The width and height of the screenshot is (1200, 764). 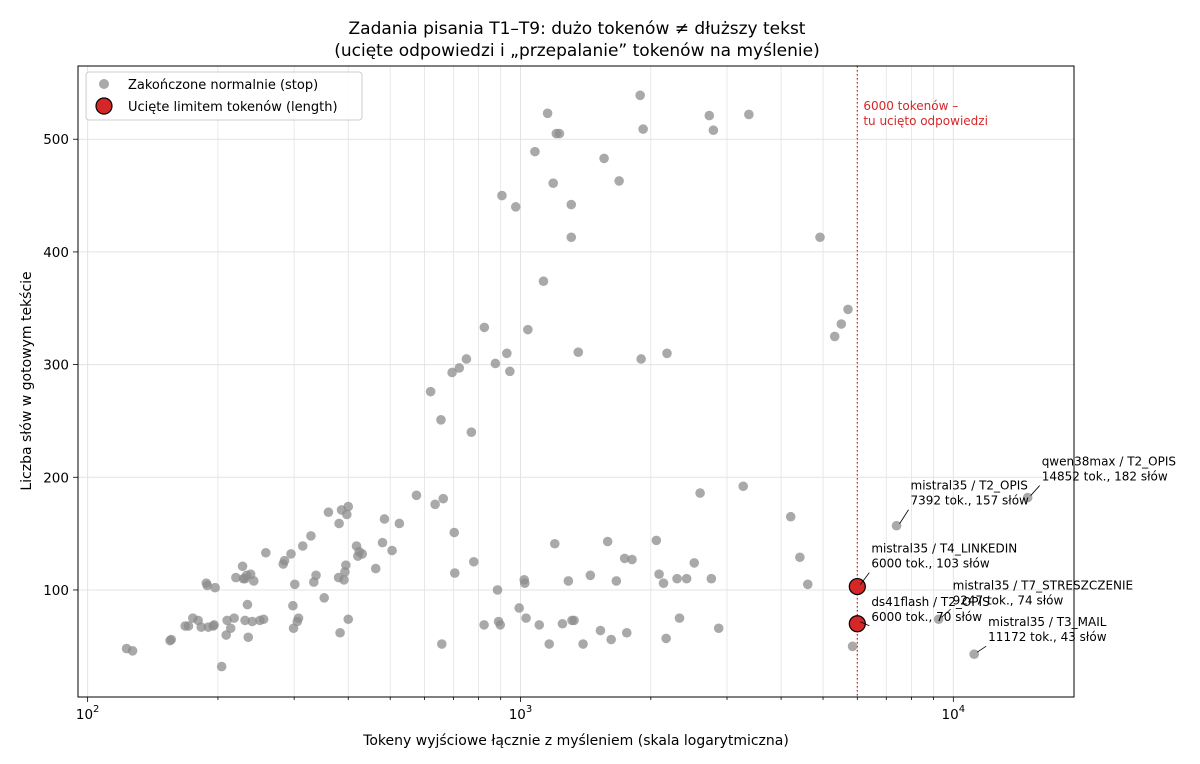 I want to click on y-tick-label: 200, so click(x=56, y=478).